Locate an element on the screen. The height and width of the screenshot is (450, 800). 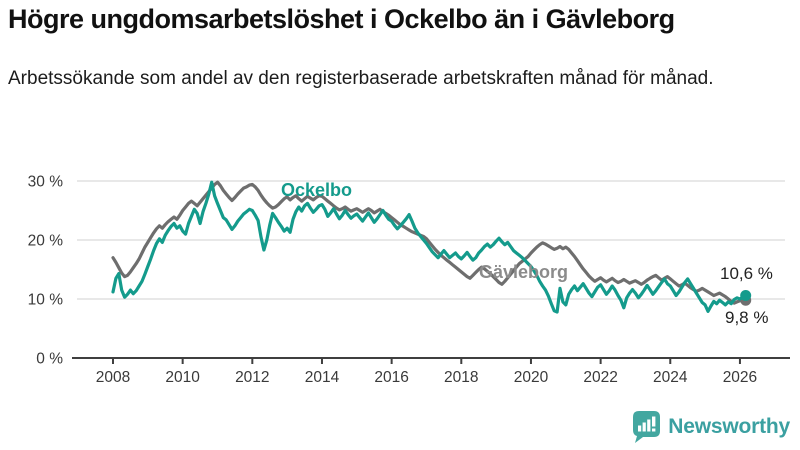
x-tick-label: 2020 is located at coordinates (531, 377).